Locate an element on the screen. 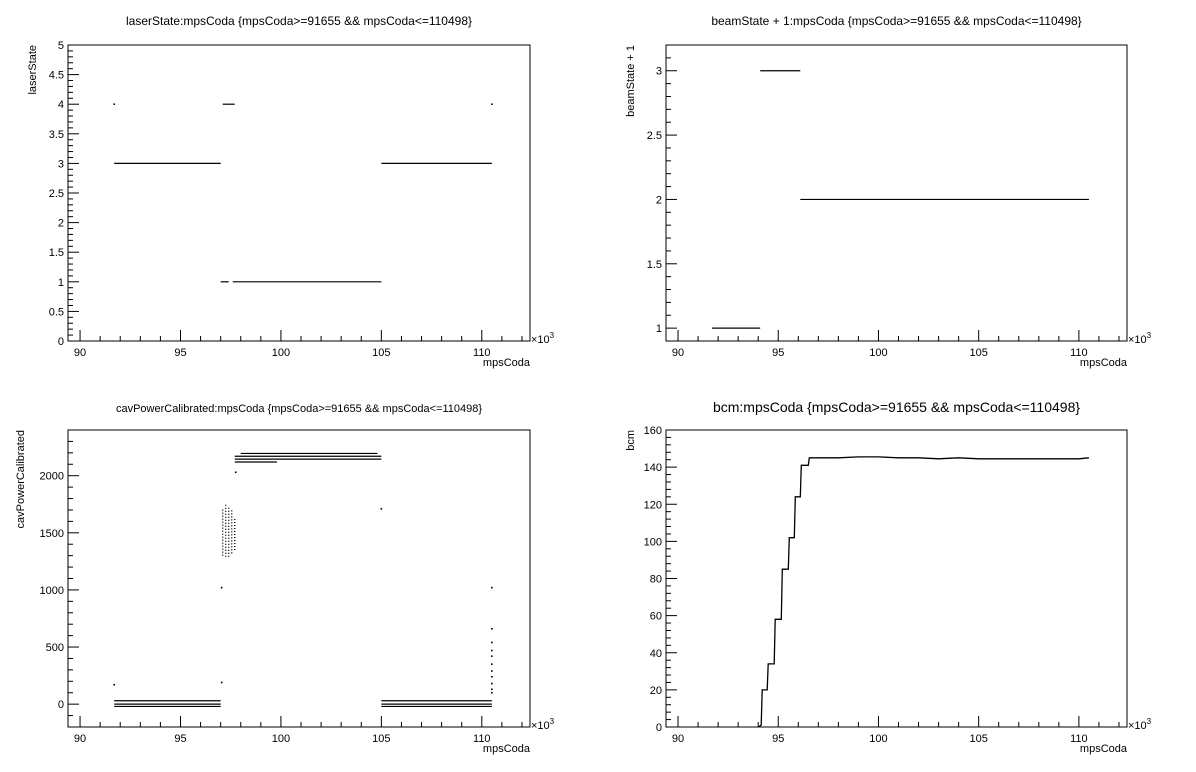  y-tick-label: 0.5 is located at coordinates (56, 312).